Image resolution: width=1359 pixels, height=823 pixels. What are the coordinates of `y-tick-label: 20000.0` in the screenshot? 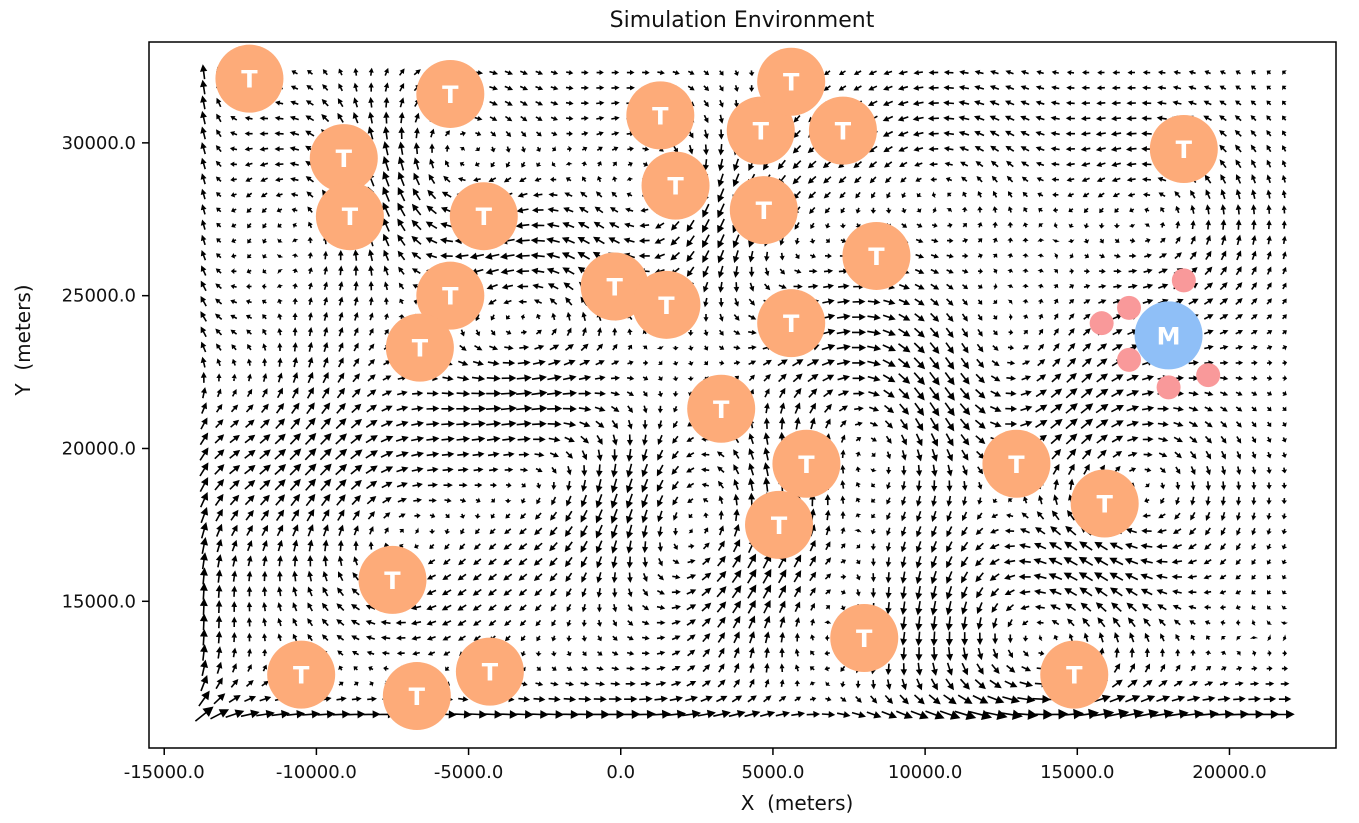 It's located at (99, 448).